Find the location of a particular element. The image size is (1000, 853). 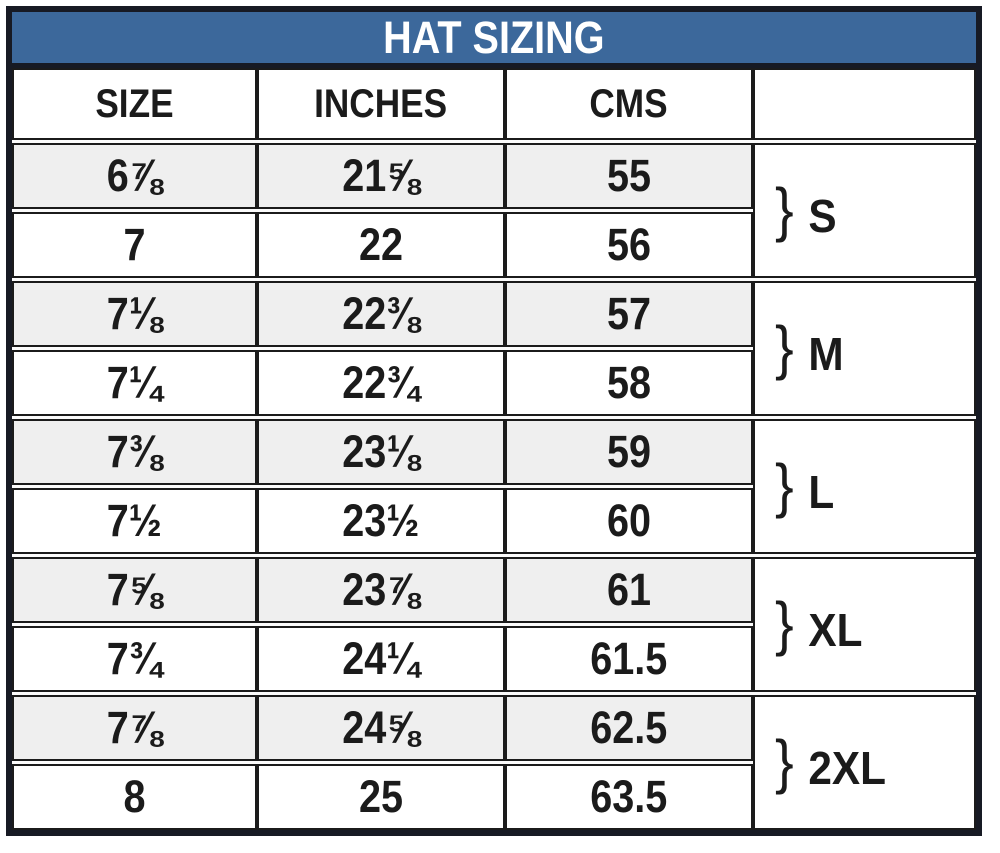

table-row-cell-inches: 23½ is located at coordinates (380, 521).